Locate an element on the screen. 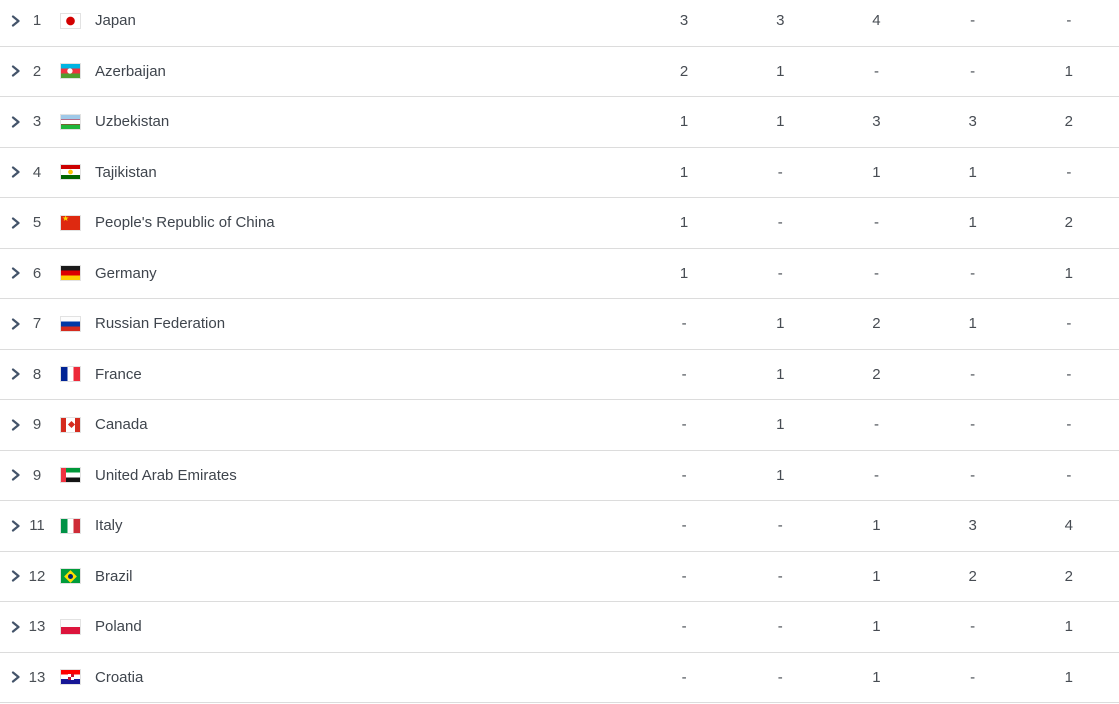 The image size is (1119, 704). table-row: 13 Croatia - - 1 - 1 is located at coordinates (559, 677).